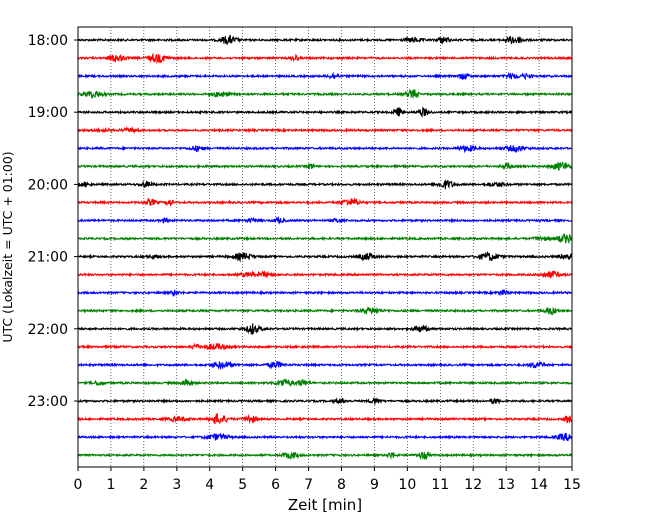  I want to click on y-tick-label: 18:00, so click(48, 41).